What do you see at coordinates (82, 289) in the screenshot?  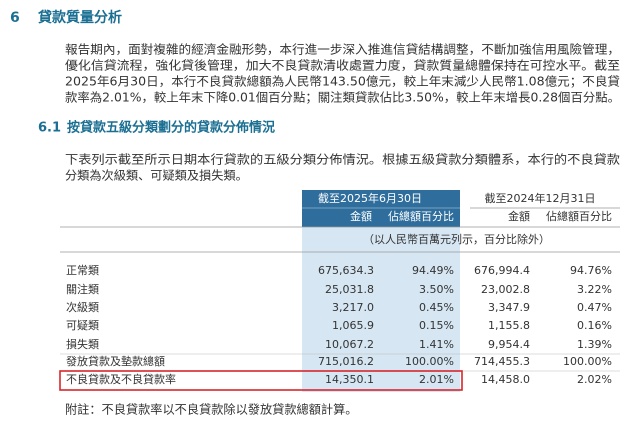 I see `row-label: 關注類` at bounding box center [82, 289].